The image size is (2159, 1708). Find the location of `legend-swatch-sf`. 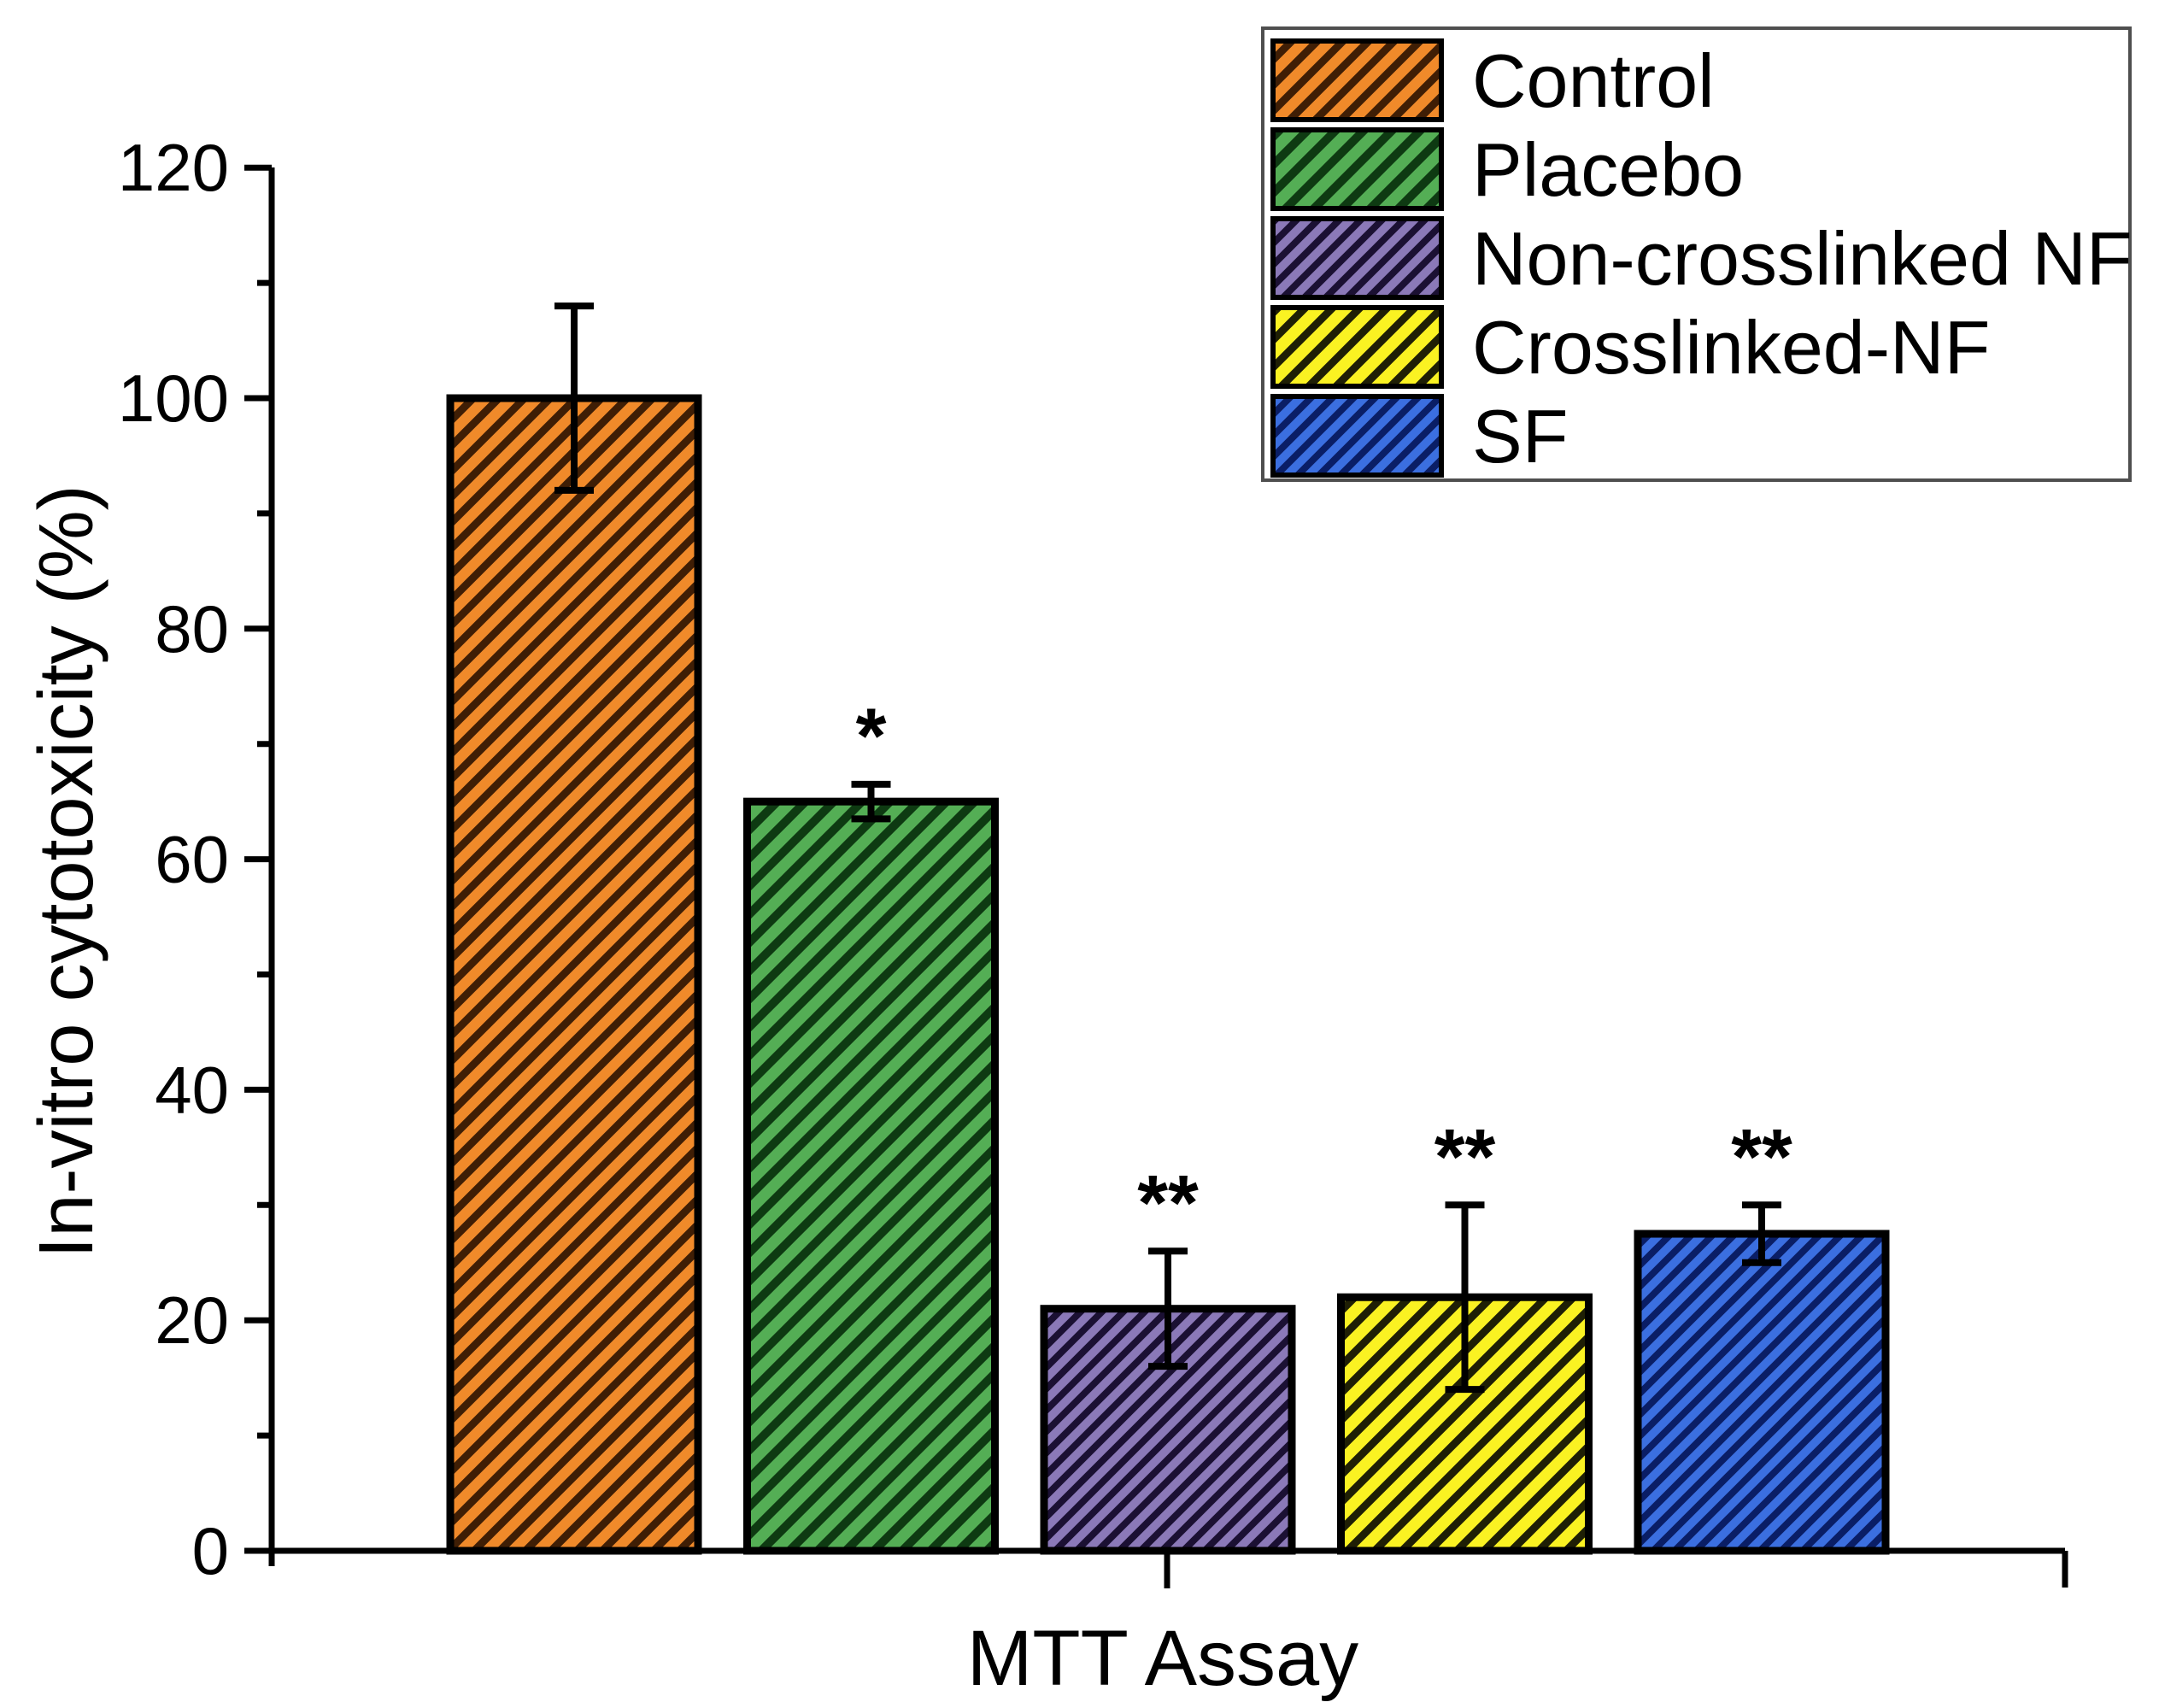

legend-swatch-sf is located at coordinates (1357, 436).